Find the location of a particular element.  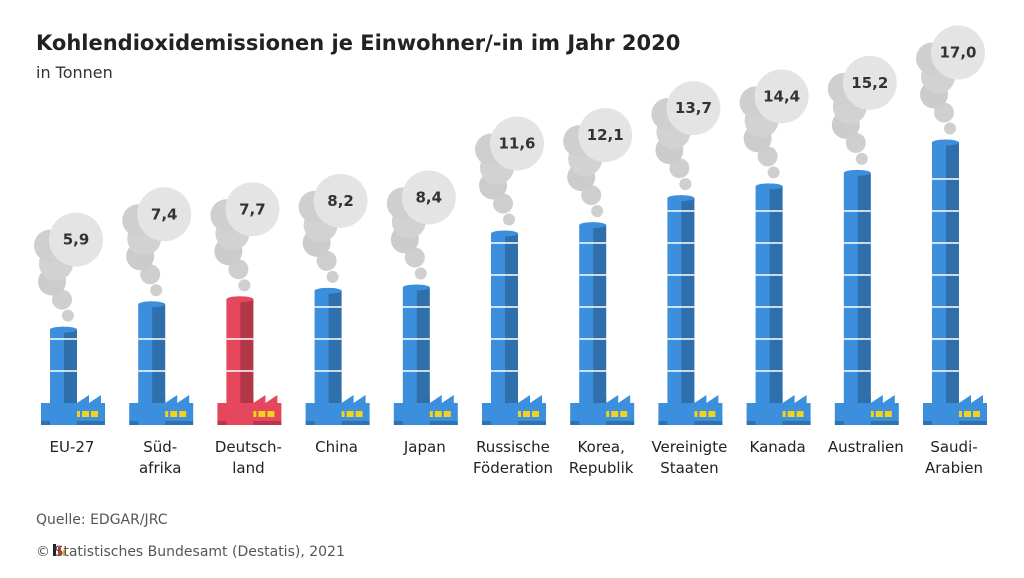

chimney-group: 7,7 is located at coordinates (246, 303).